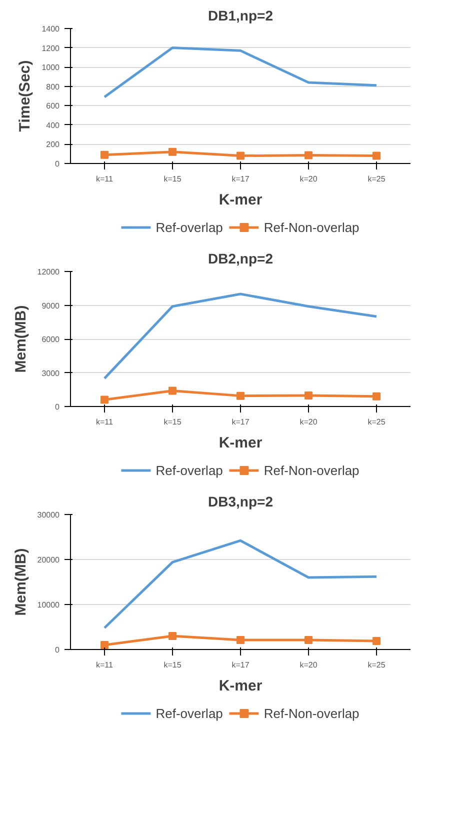 The width and height of the screenshot is (451, 816). Describe the element at coordinates (53, 106) in the screenshot. I see `y-tick-label: 600` at that location.